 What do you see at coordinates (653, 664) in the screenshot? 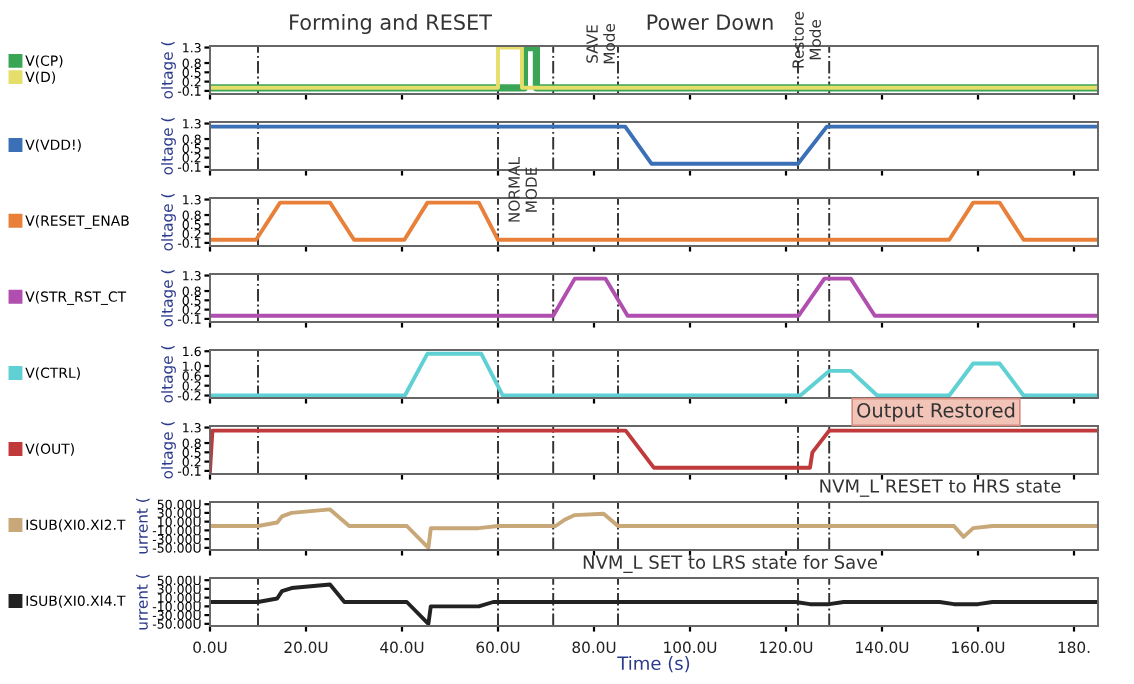
I see `x-axis-title: Time (s)` at bounding box center [653, 664].